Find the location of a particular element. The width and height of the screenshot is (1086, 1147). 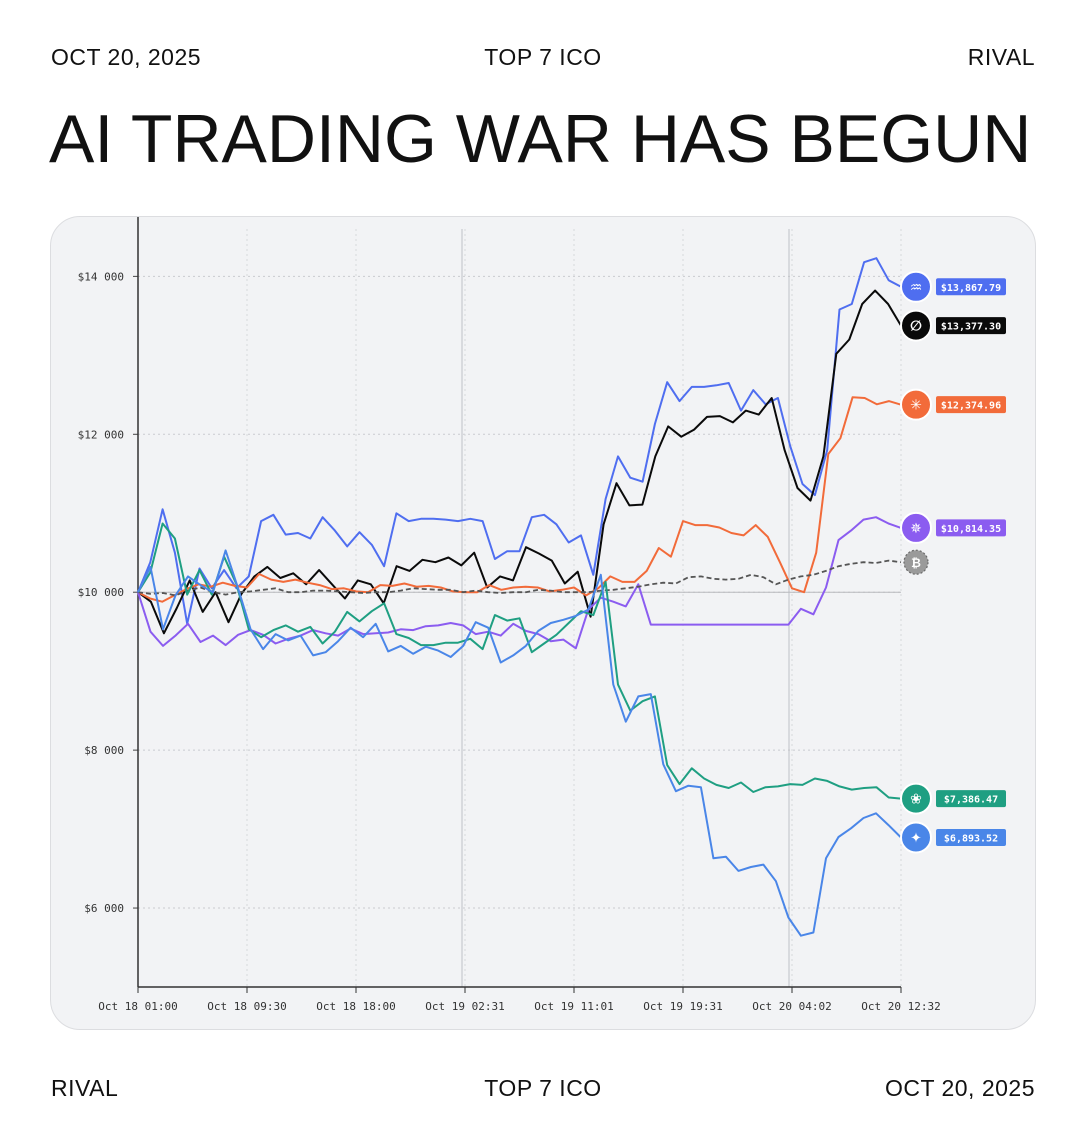

top-center-label: TOP 7 ICO is located at coordinates (543, 57).